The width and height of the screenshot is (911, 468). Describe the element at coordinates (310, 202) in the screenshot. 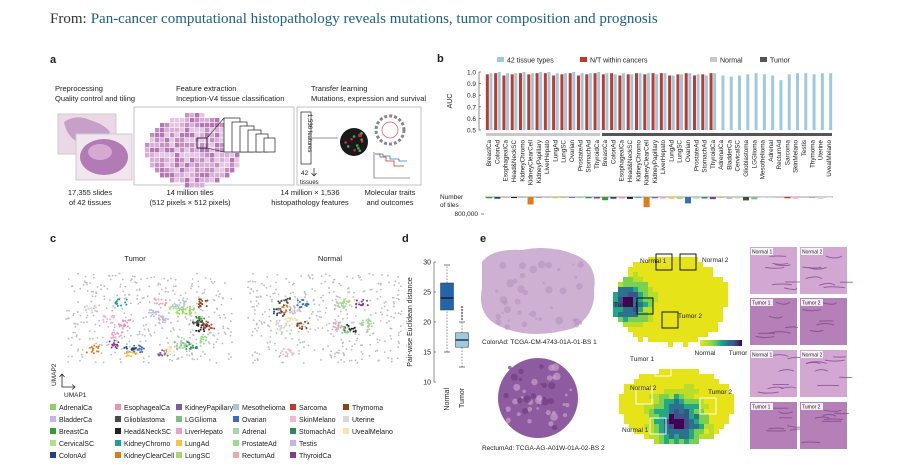

I see `step-caption: histopathology features` at that location.